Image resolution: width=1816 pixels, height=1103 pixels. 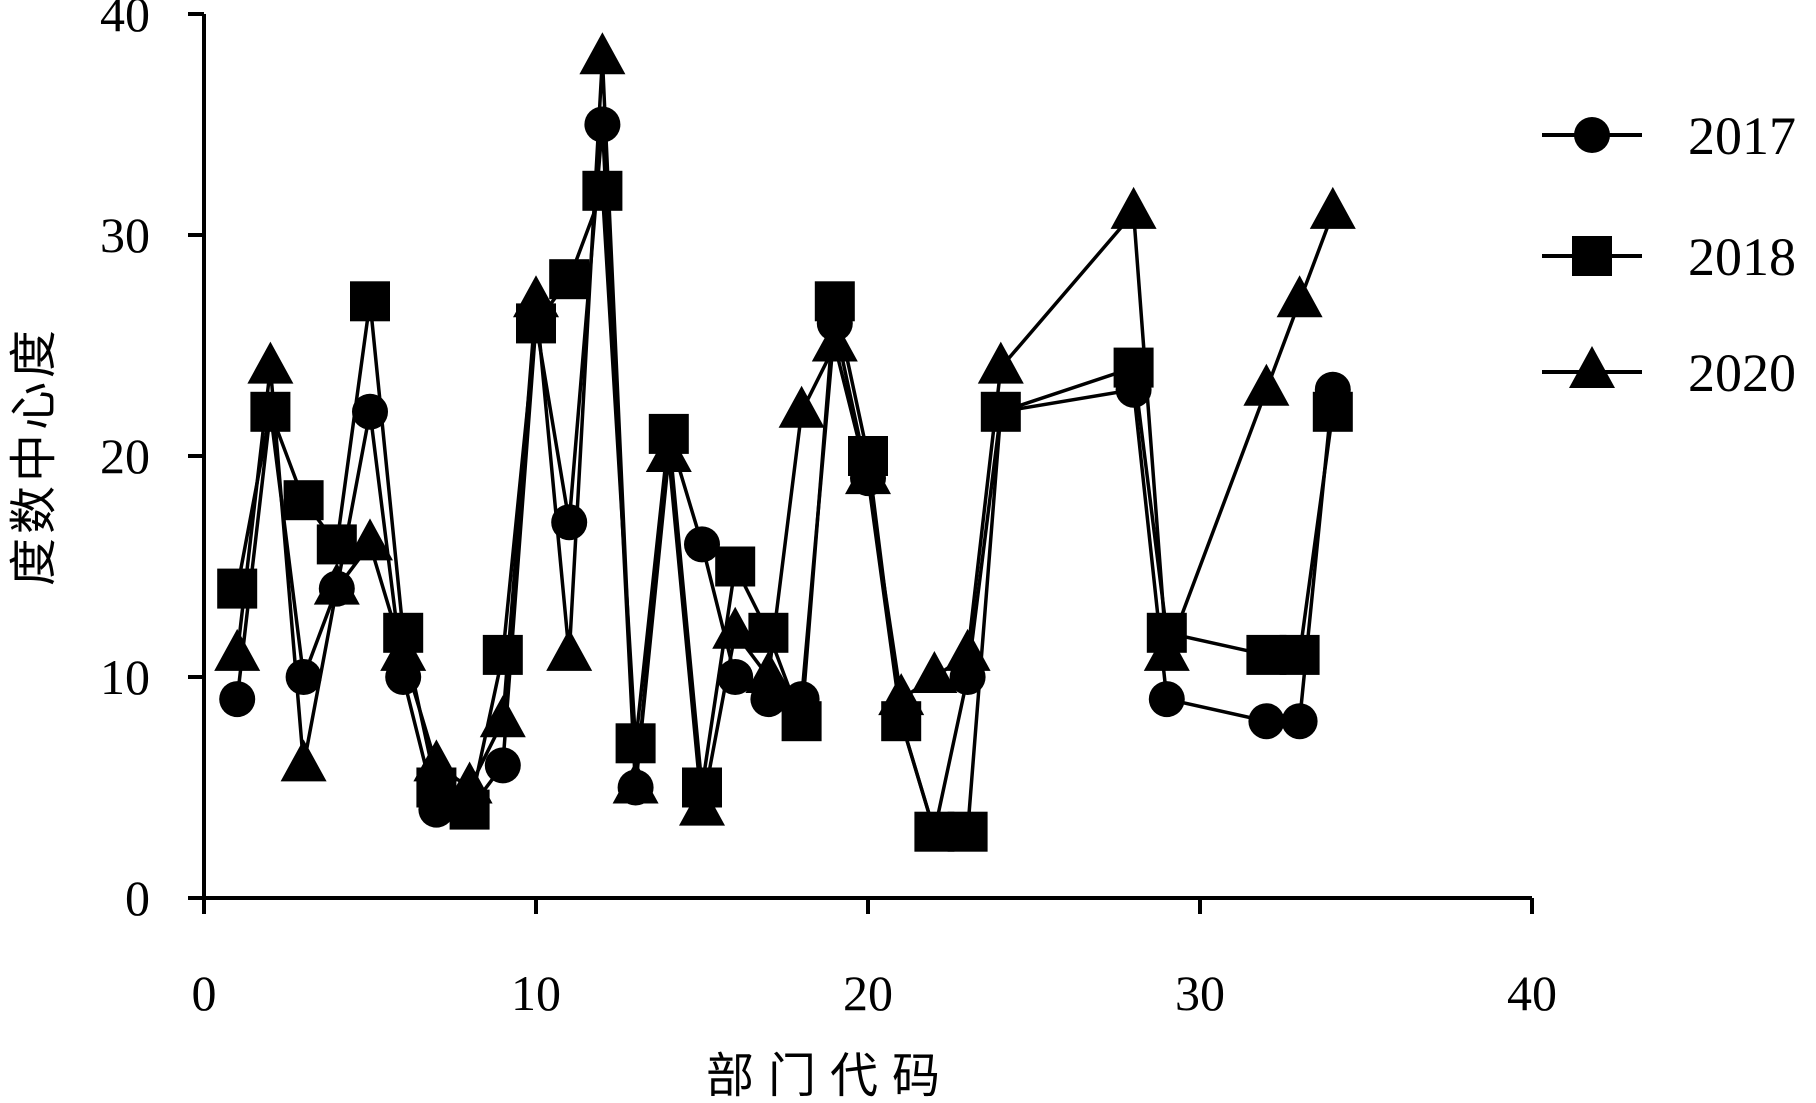 I want to click on x-tick-label: 10, so click(x=536, y=993).